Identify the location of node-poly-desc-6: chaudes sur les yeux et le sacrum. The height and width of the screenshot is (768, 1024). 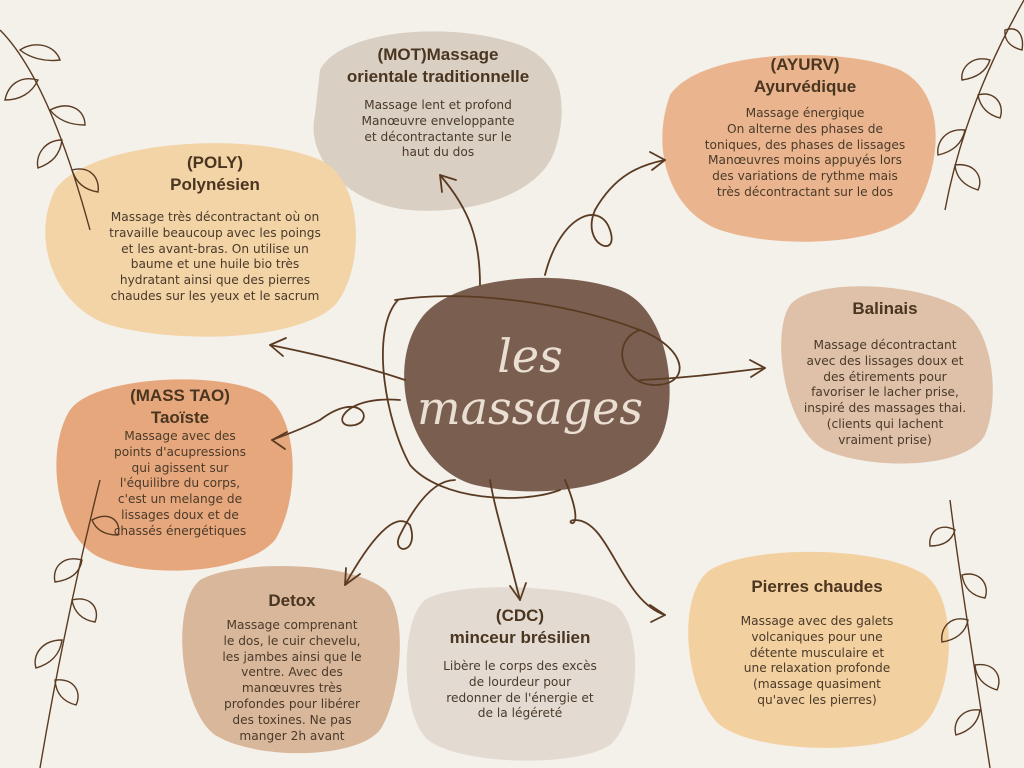
(215, 295).